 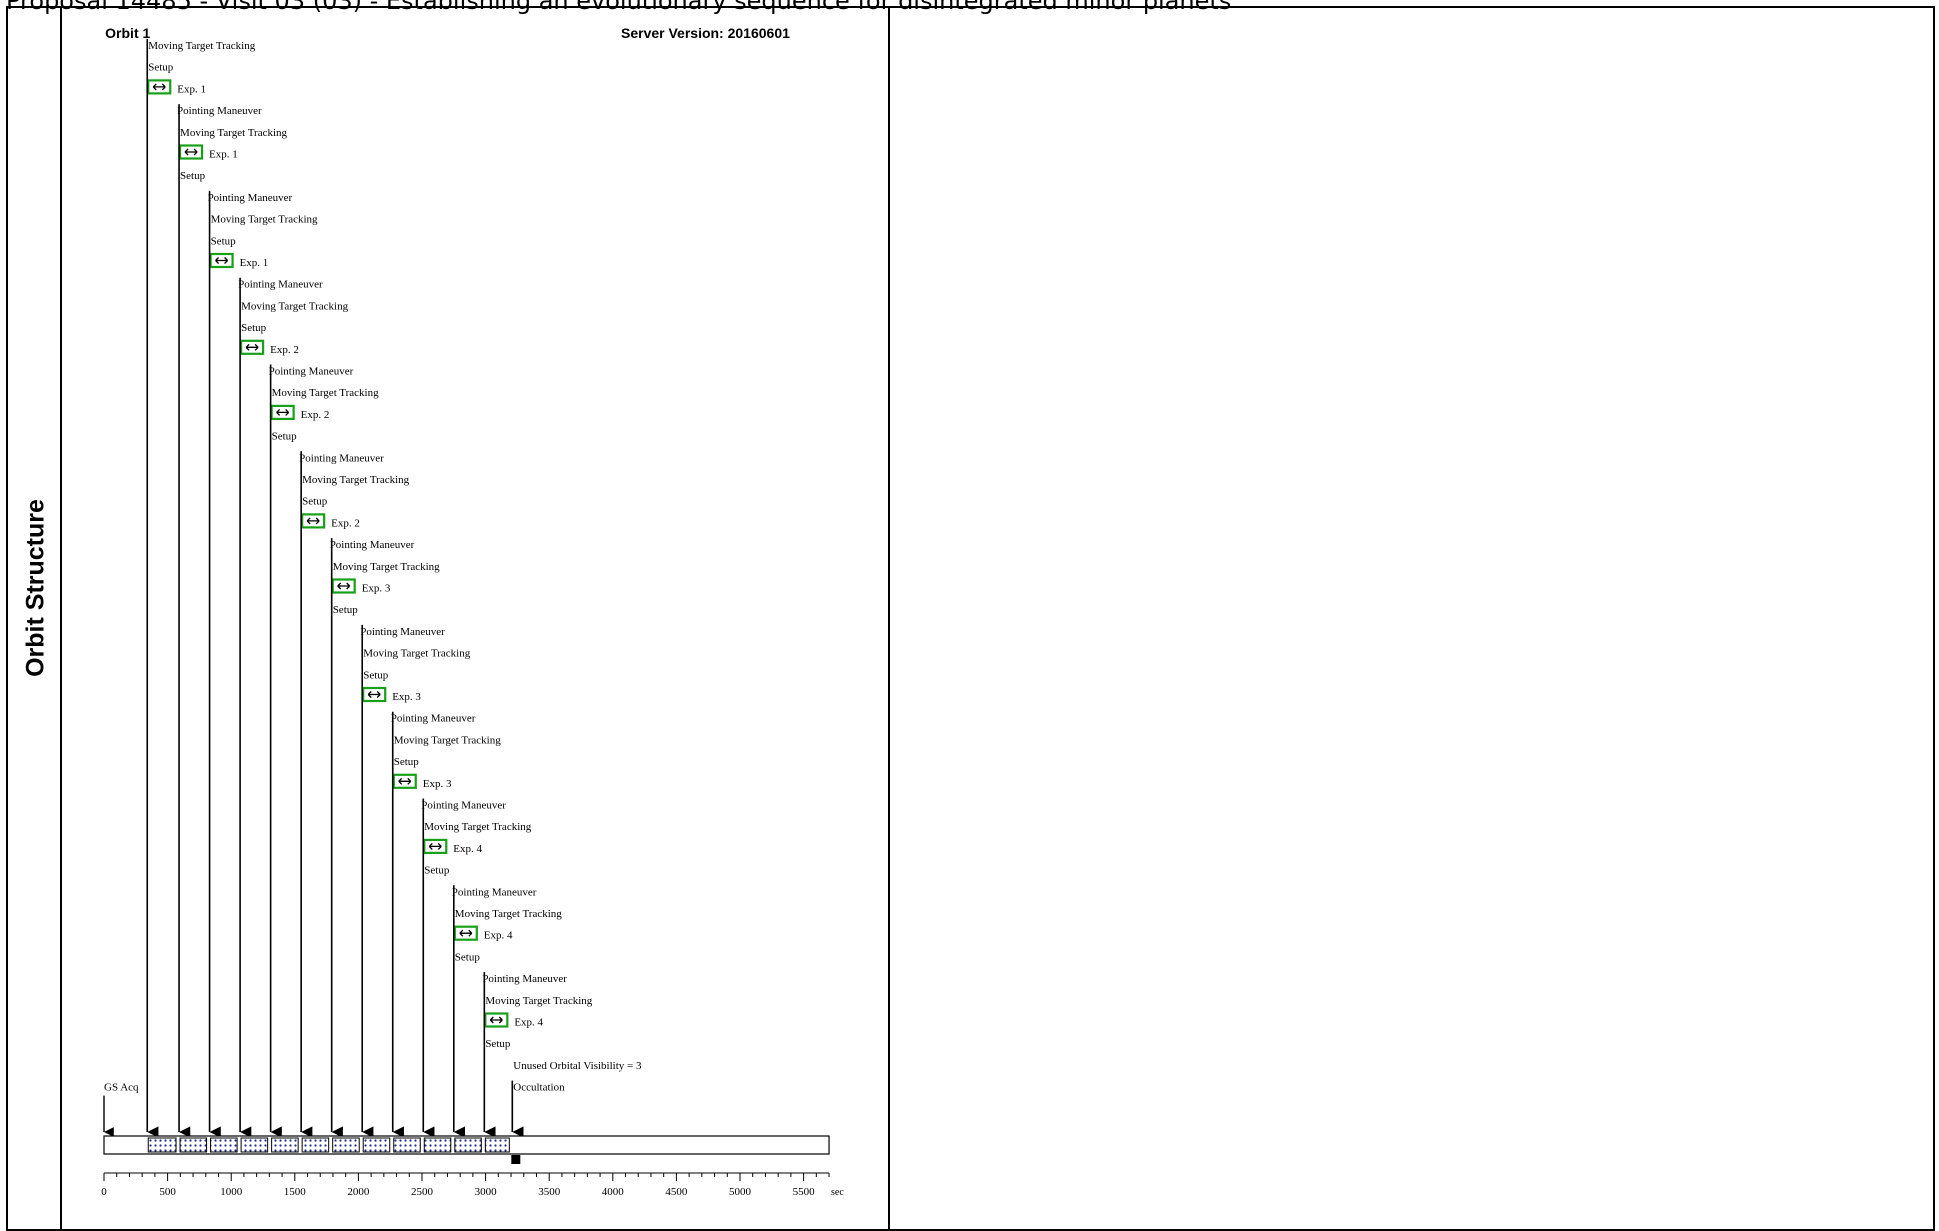 I want to click on axis-tick-label: 4500, so click(x=676, y=1192).